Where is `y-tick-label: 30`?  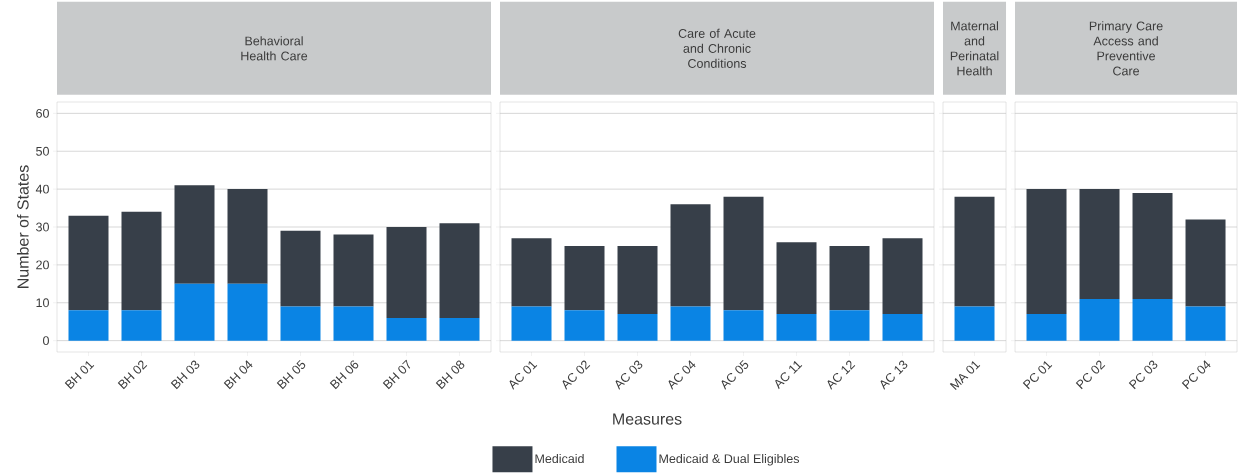 y-tick-label: 30 is located at coordinates (42, 227).